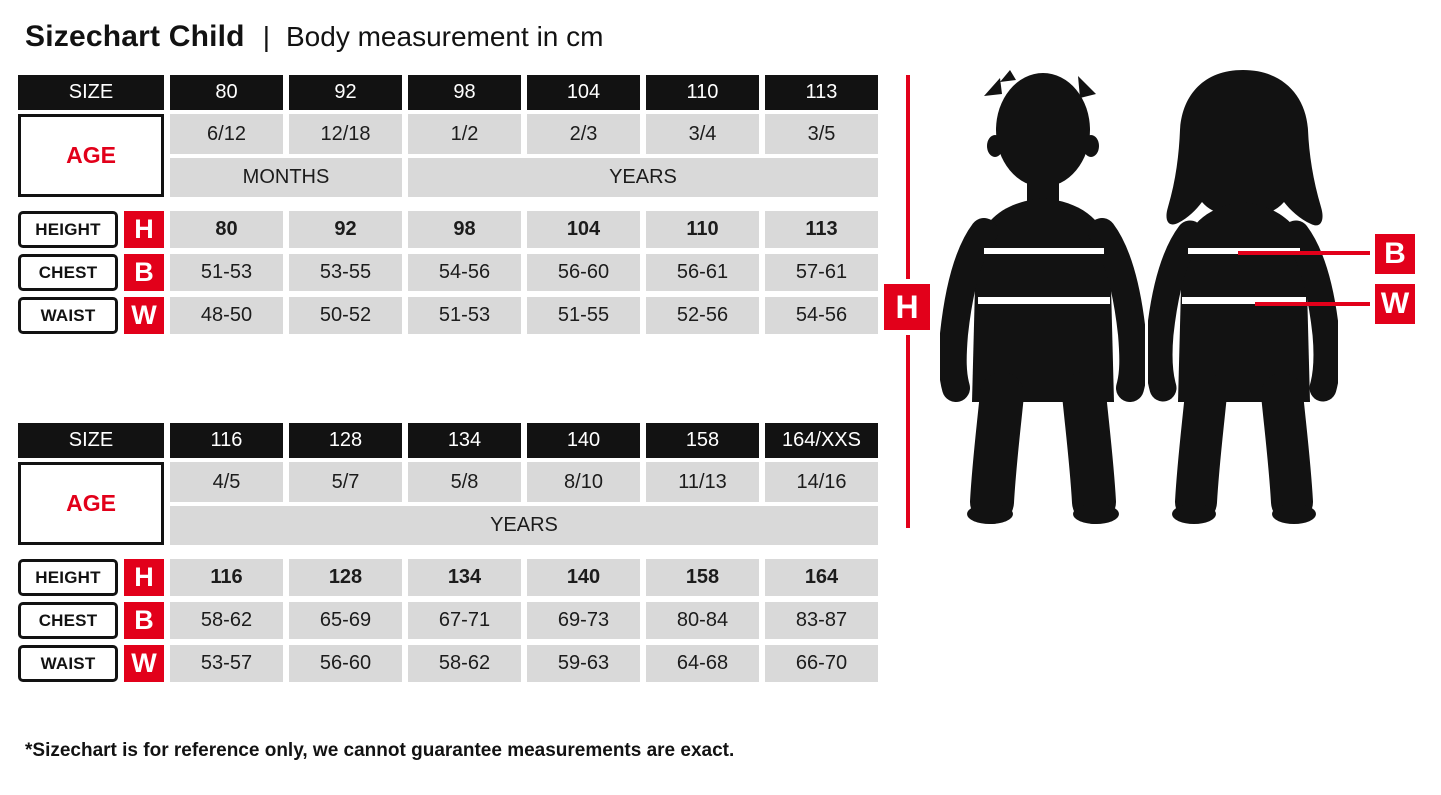 The width and height of the screenshot is (1441, 795). I want to click on height-value: 158, so click(702, 577).